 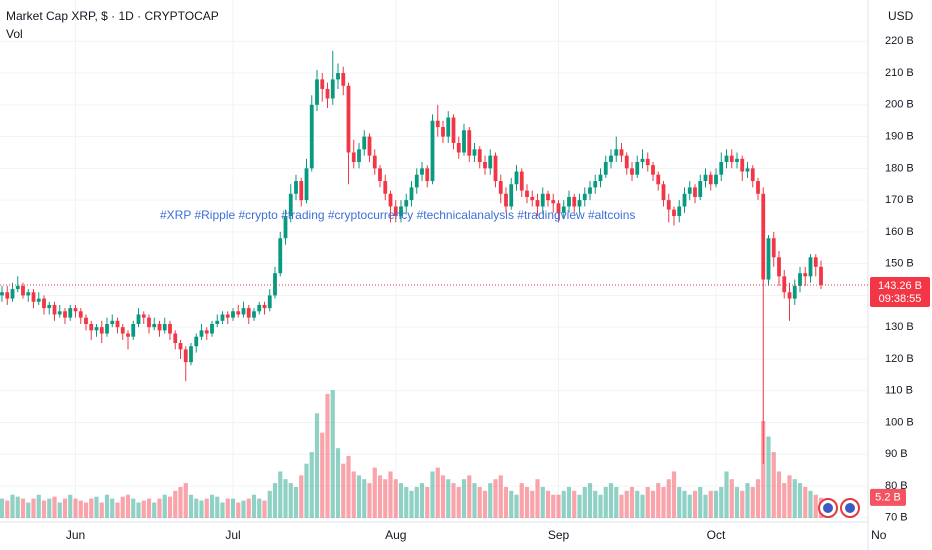 I want to click on x-tick-label: No, so click(x=879, y=535).